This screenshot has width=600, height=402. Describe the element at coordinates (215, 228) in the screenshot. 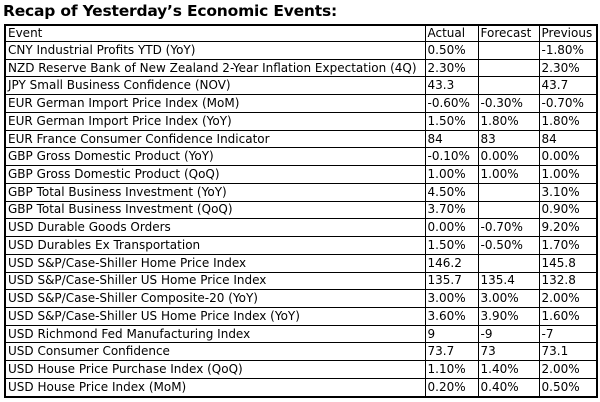

I see `event-cell: USD Durable Goods Orders` at that location.